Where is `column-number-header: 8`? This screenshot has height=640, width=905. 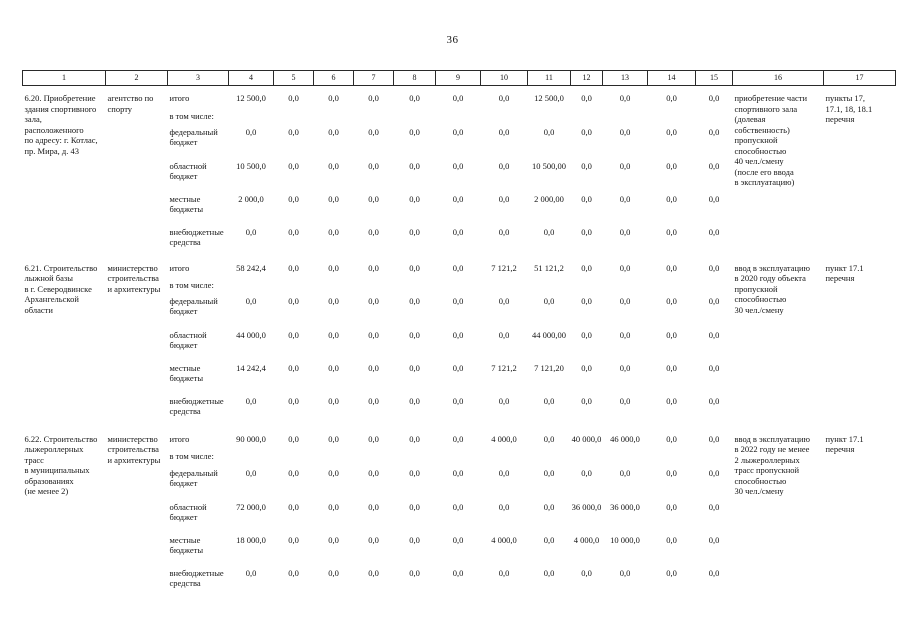 column-number-header: 8 is located at coordinates (414, 78).